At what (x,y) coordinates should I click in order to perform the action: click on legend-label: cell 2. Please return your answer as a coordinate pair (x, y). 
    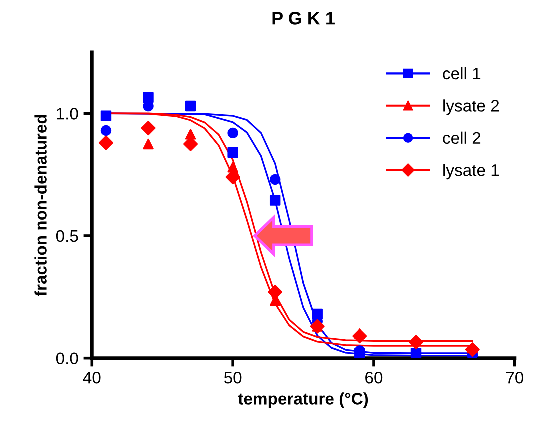
    Looking at the image, I should click on (462, 138).